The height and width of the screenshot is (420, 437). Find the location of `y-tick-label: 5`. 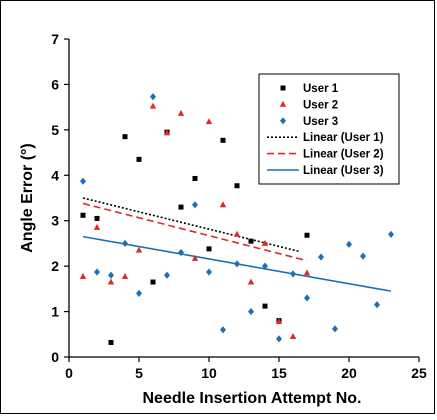

y-tick-label: 5 is located at coordinates (55, 130).